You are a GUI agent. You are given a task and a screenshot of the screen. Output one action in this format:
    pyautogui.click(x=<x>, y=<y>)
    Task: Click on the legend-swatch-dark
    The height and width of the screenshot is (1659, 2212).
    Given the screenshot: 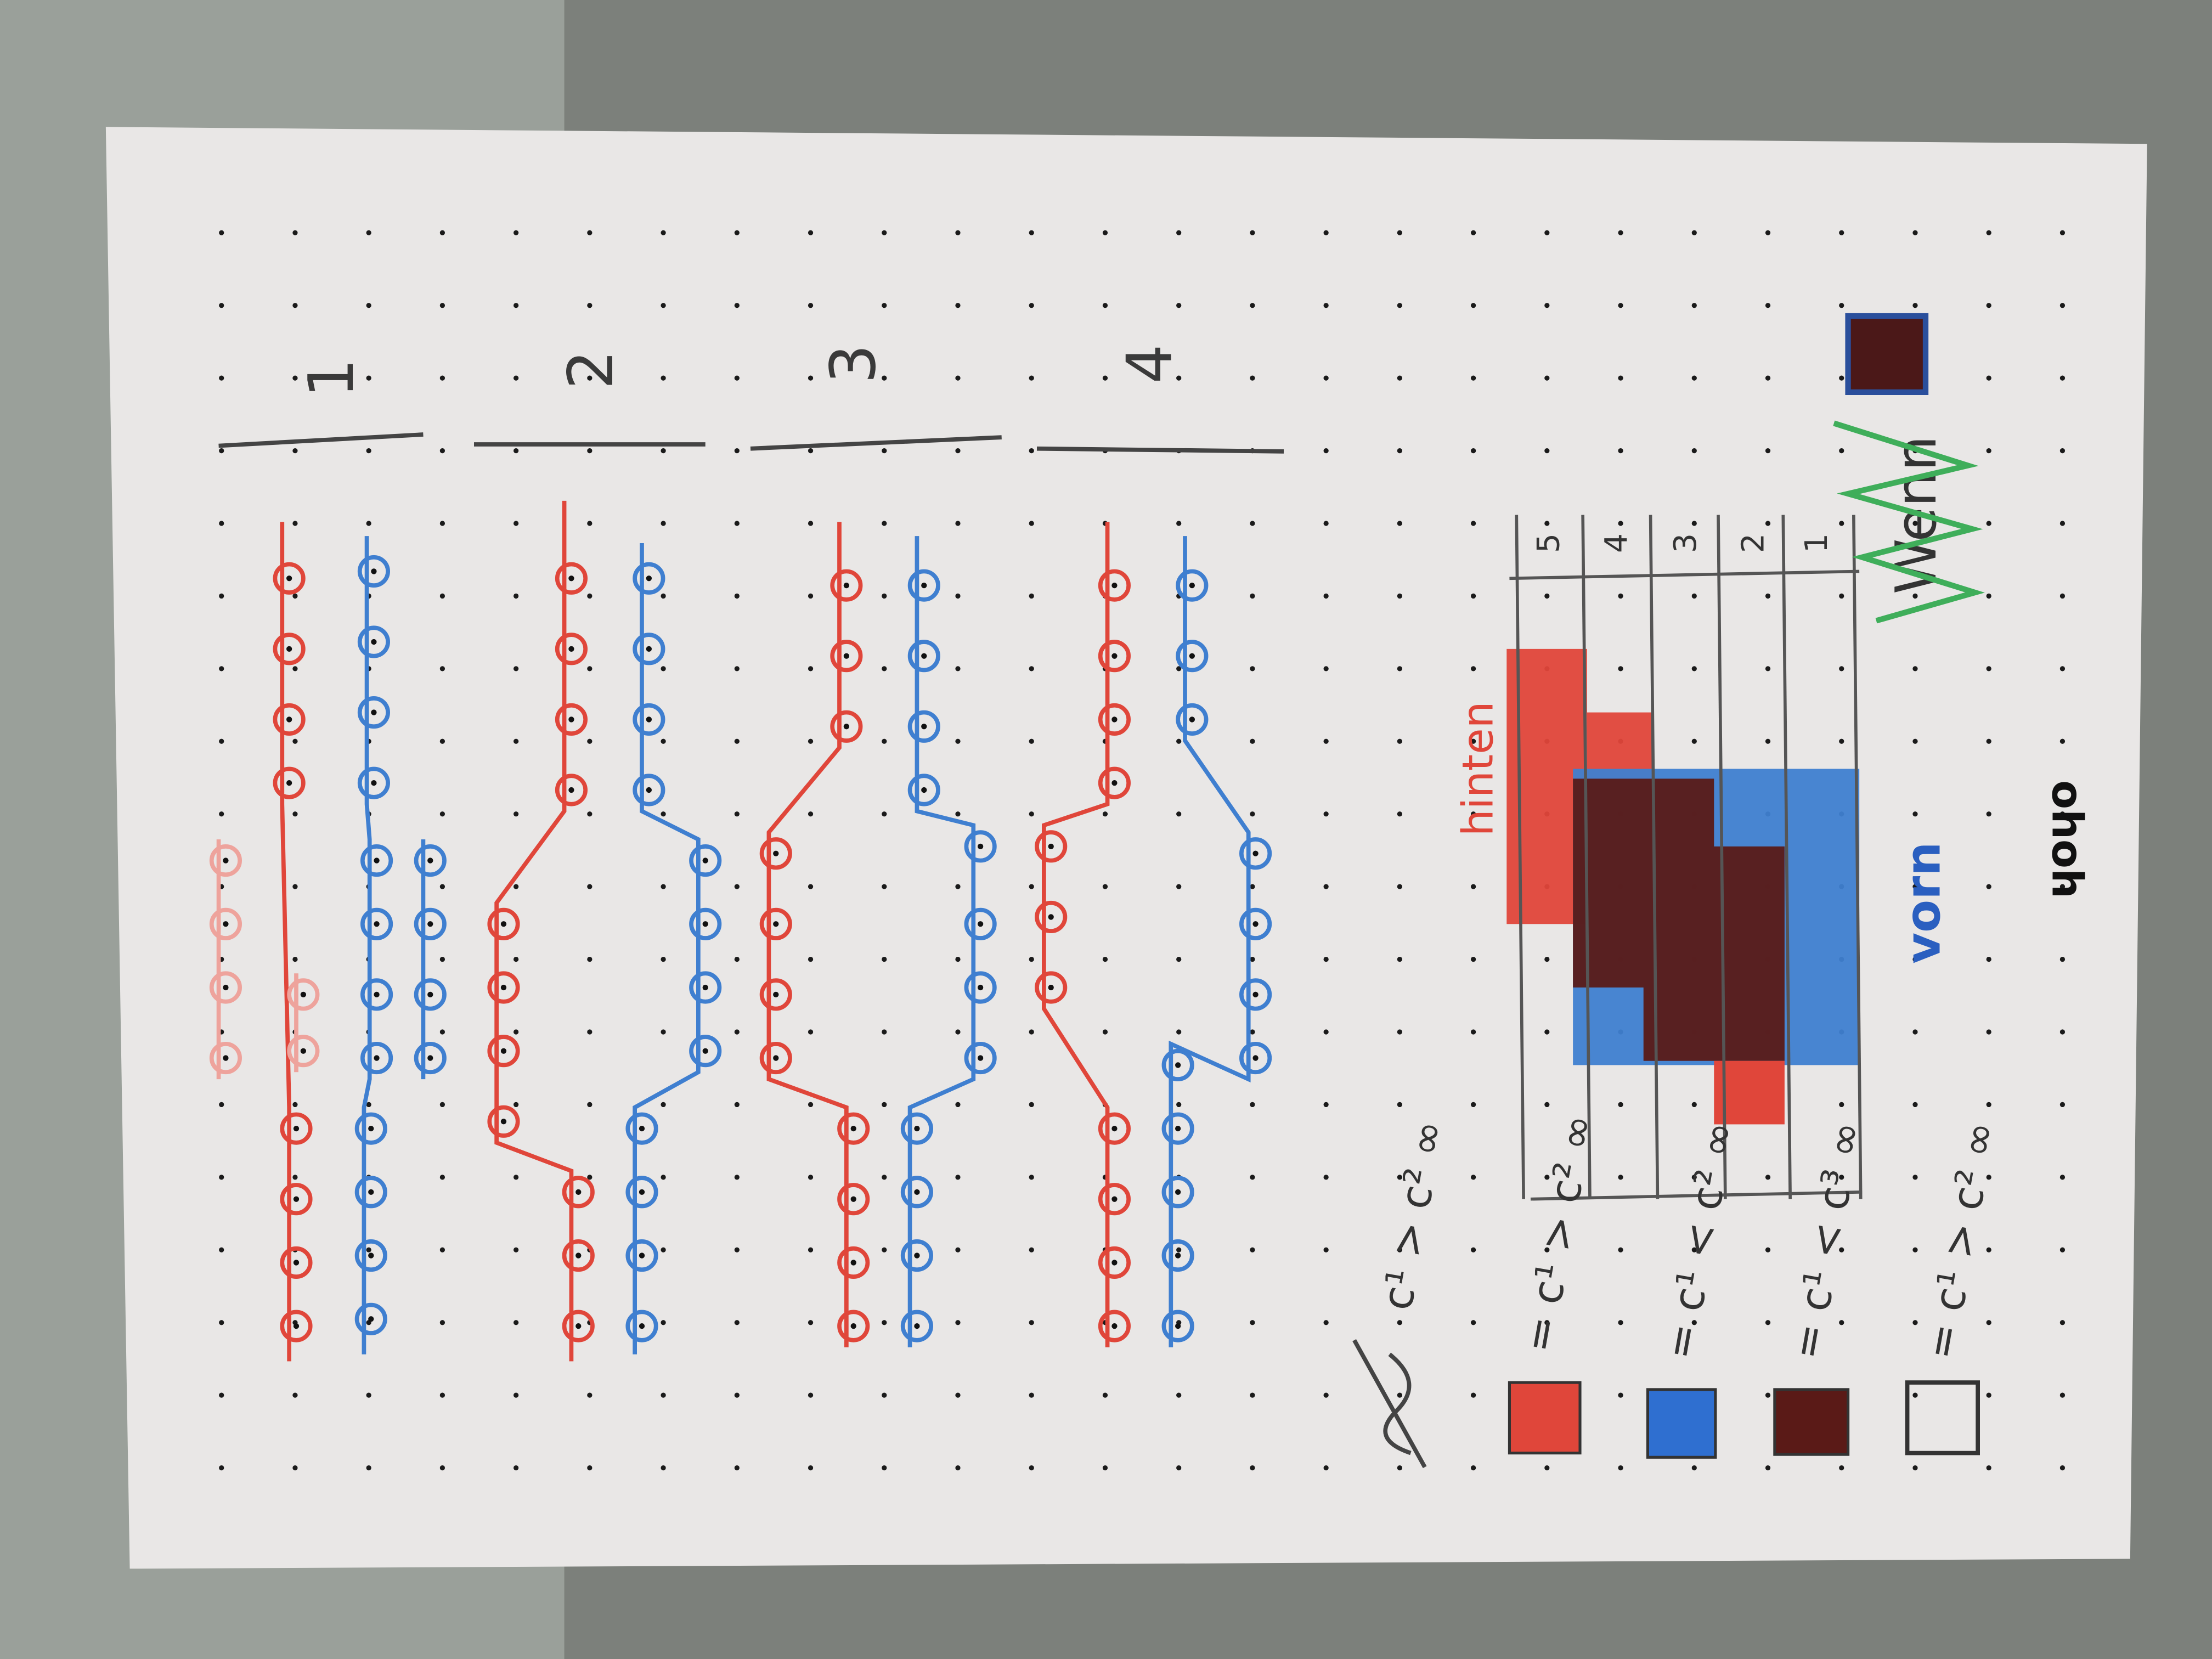 What is the action you would take?
    pyautogui.click(x=1812, y=1422)
    